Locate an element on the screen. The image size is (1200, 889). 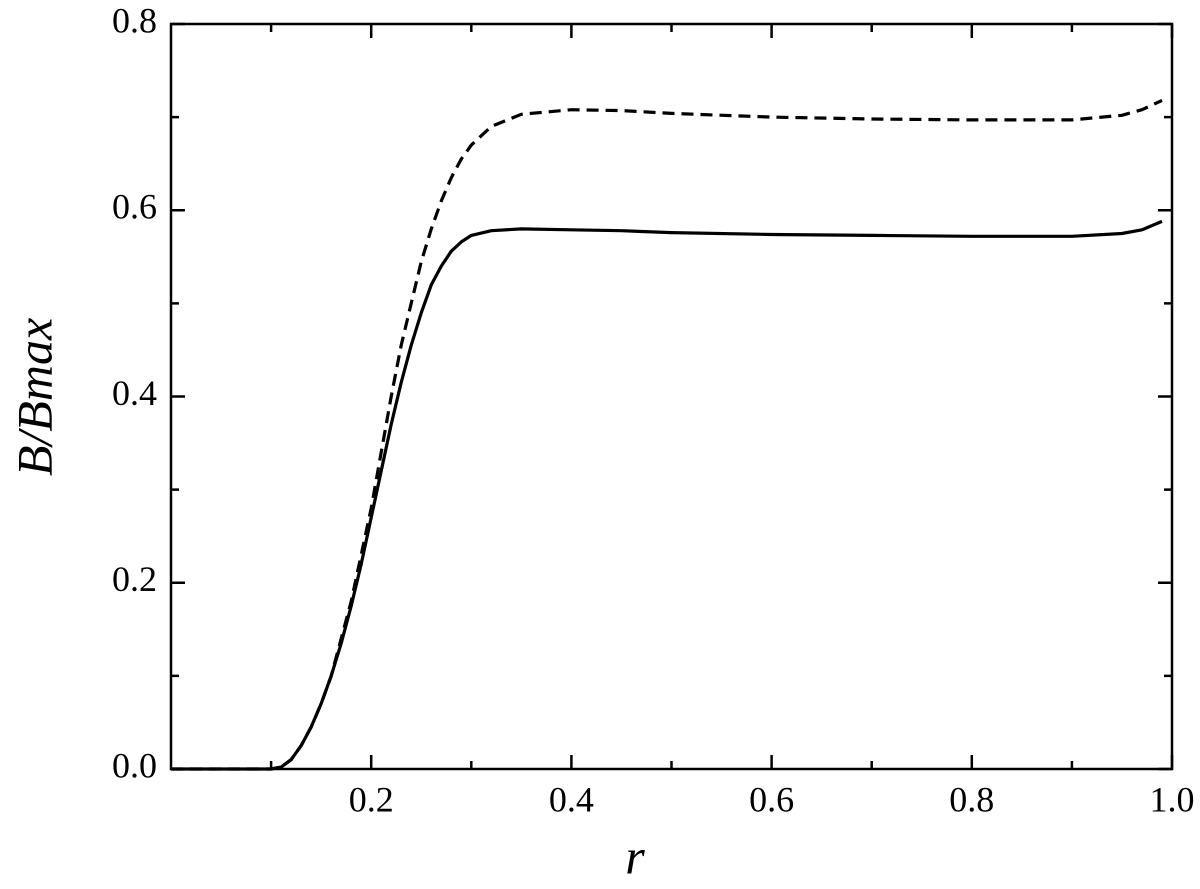
y-tick-label: 0.6 is located at coordinates (134, 207).